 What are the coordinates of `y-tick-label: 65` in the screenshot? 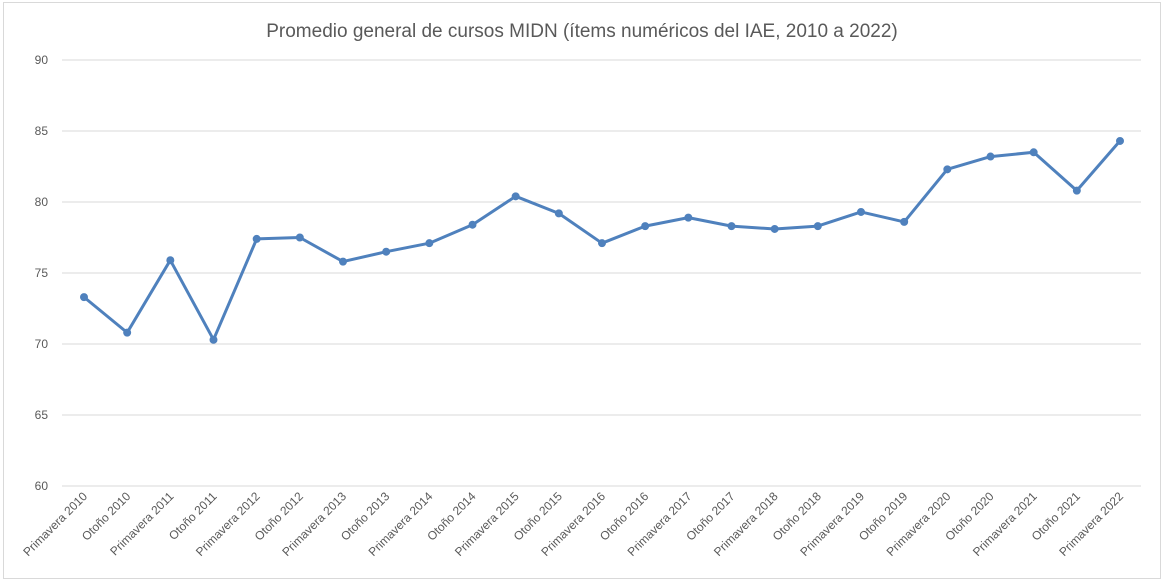 It's located at (42, 415).